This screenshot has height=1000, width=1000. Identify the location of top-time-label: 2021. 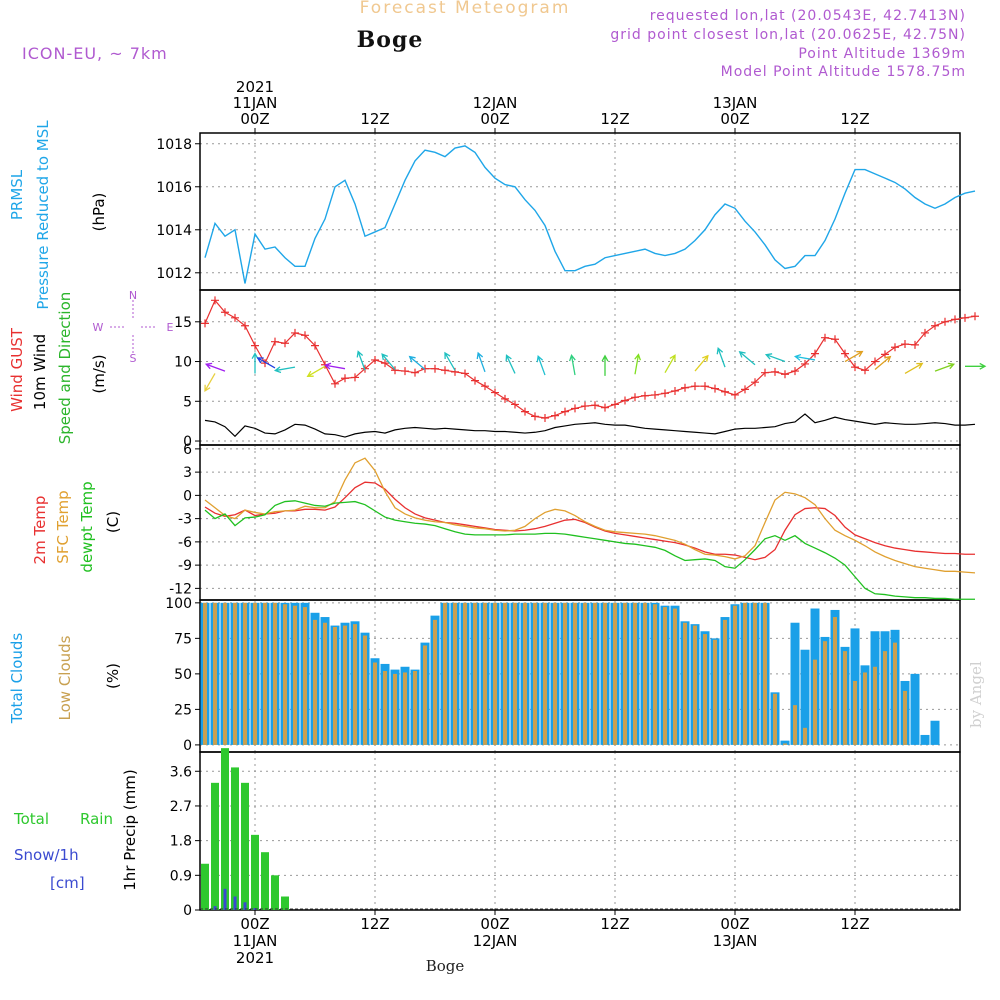
(255, 87).